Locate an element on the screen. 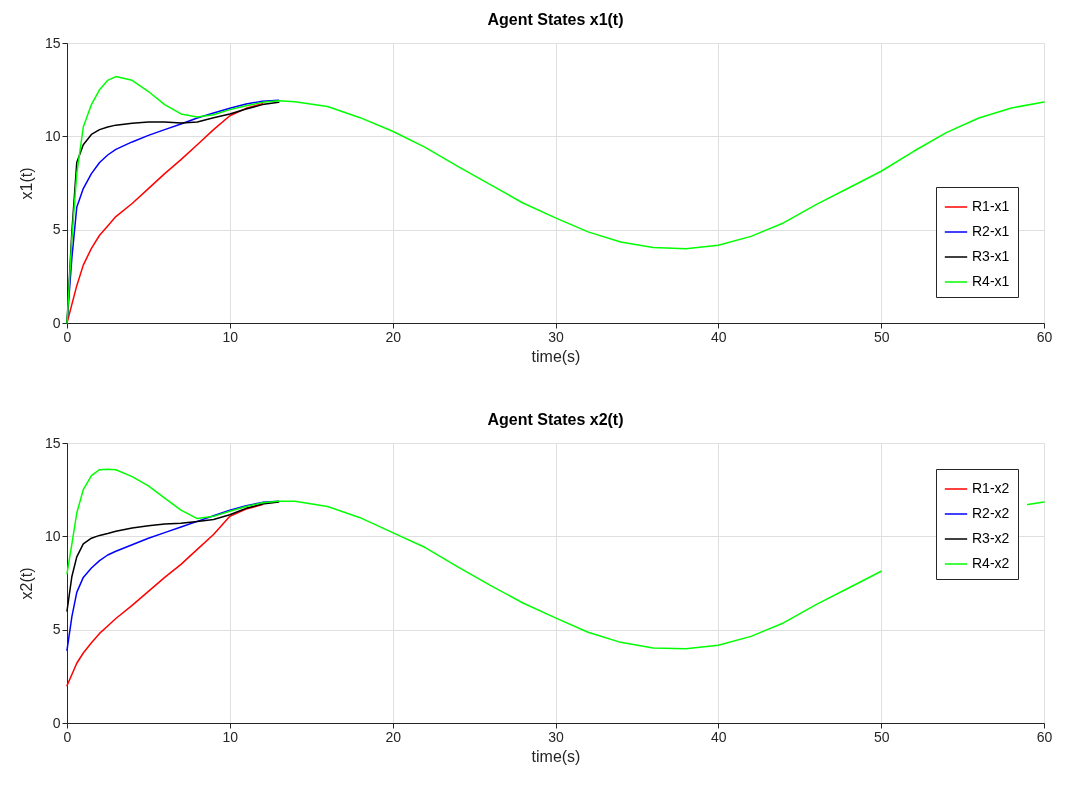 The image size is (1067, 787). chart-title: Agent States x1(t) is located at coordinates (555, 19).